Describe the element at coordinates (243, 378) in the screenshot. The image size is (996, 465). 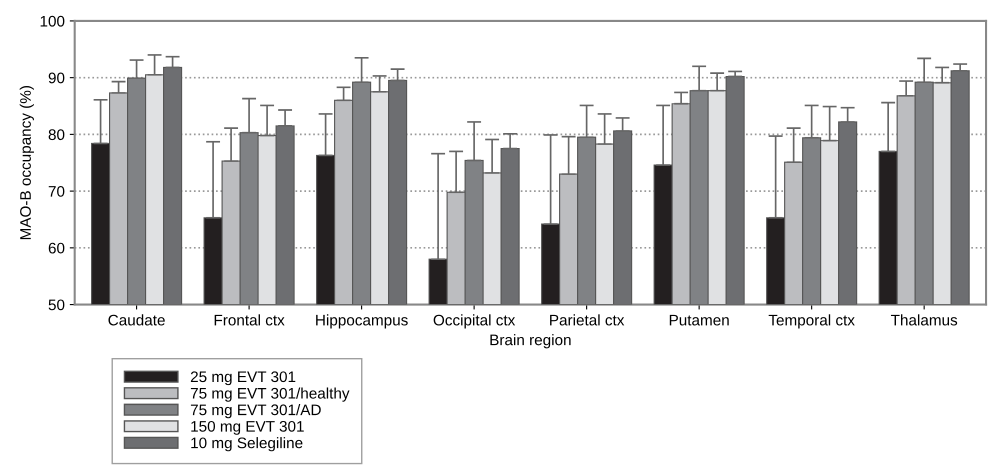
I see `legend-label: 25 mg EVT 301` at that location.